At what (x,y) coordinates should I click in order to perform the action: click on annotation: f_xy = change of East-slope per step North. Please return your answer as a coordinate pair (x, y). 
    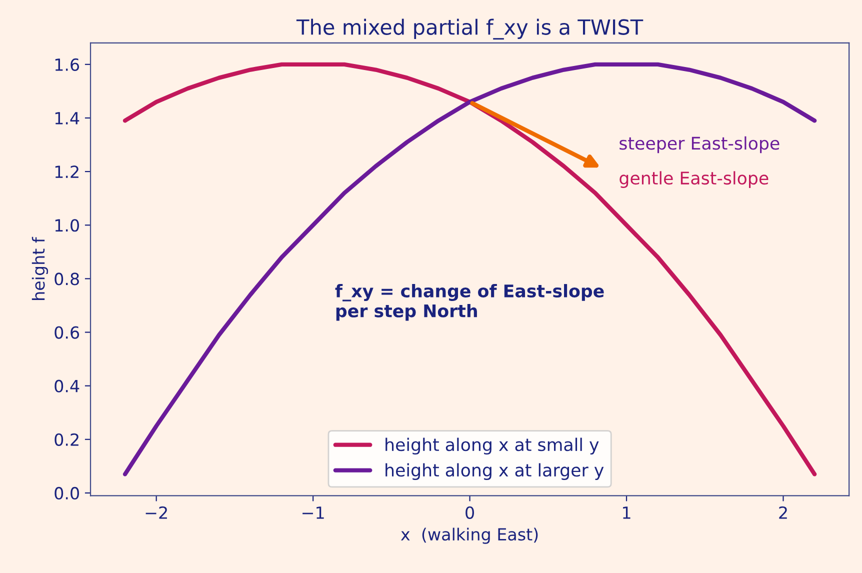
    Looking at the image, I should click on (469, 302).